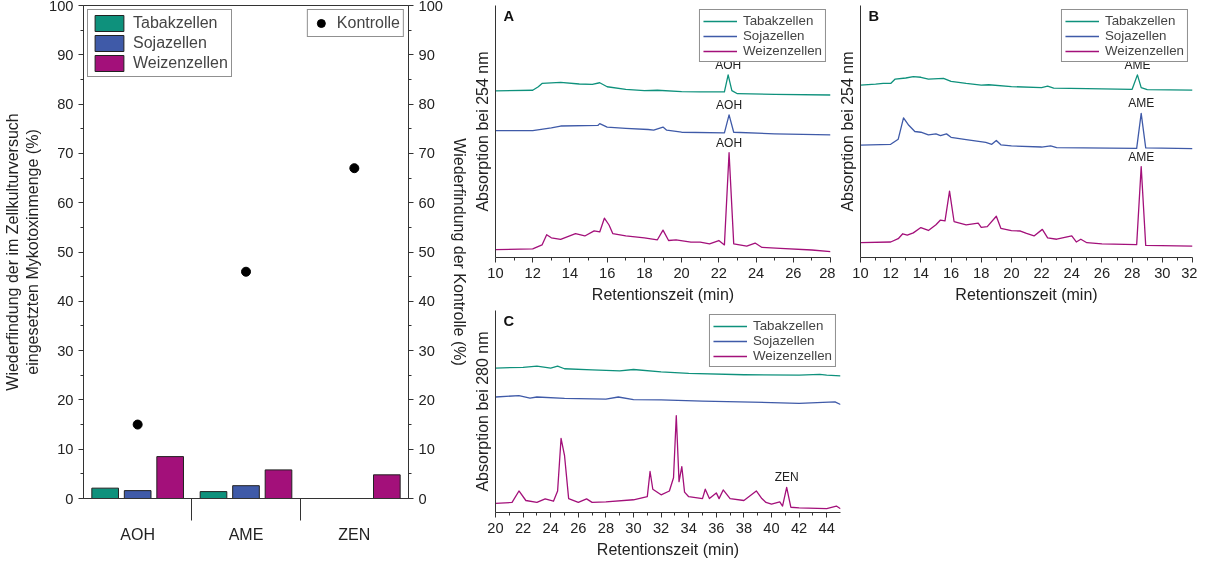 Image resolution: width=1217 pixels, height=563 pixels. Describe the element at coordinates (422, 498) in the screenshot. I see `y2-tick-label: 0` at that location.